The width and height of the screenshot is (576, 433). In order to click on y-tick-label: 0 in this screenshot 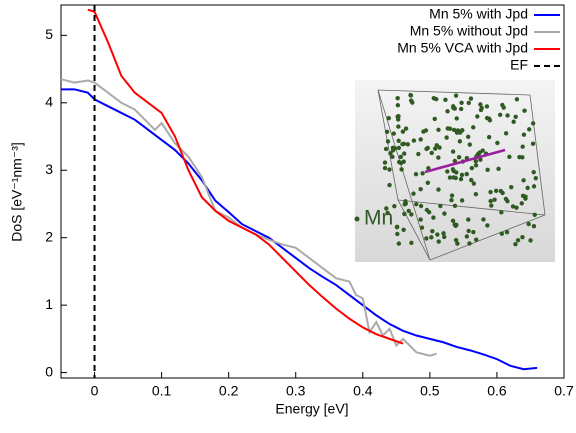, I will do `click(49, 371)`.